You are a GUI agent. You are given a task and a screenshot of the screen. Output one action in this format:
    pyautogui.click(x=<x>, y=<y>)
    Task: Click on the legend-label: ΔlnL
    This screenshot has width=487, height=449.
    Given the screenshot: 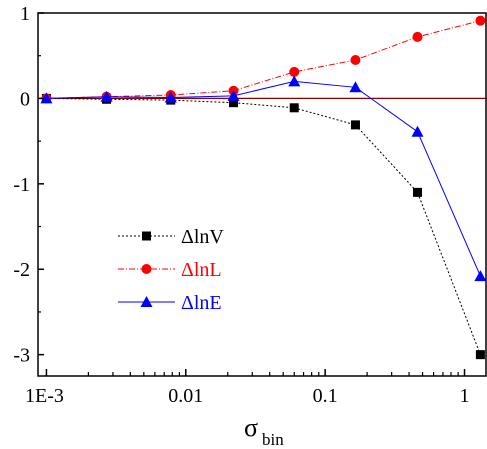 What is the action you would take?
    pyautogui.click(x=201, y=270)
    